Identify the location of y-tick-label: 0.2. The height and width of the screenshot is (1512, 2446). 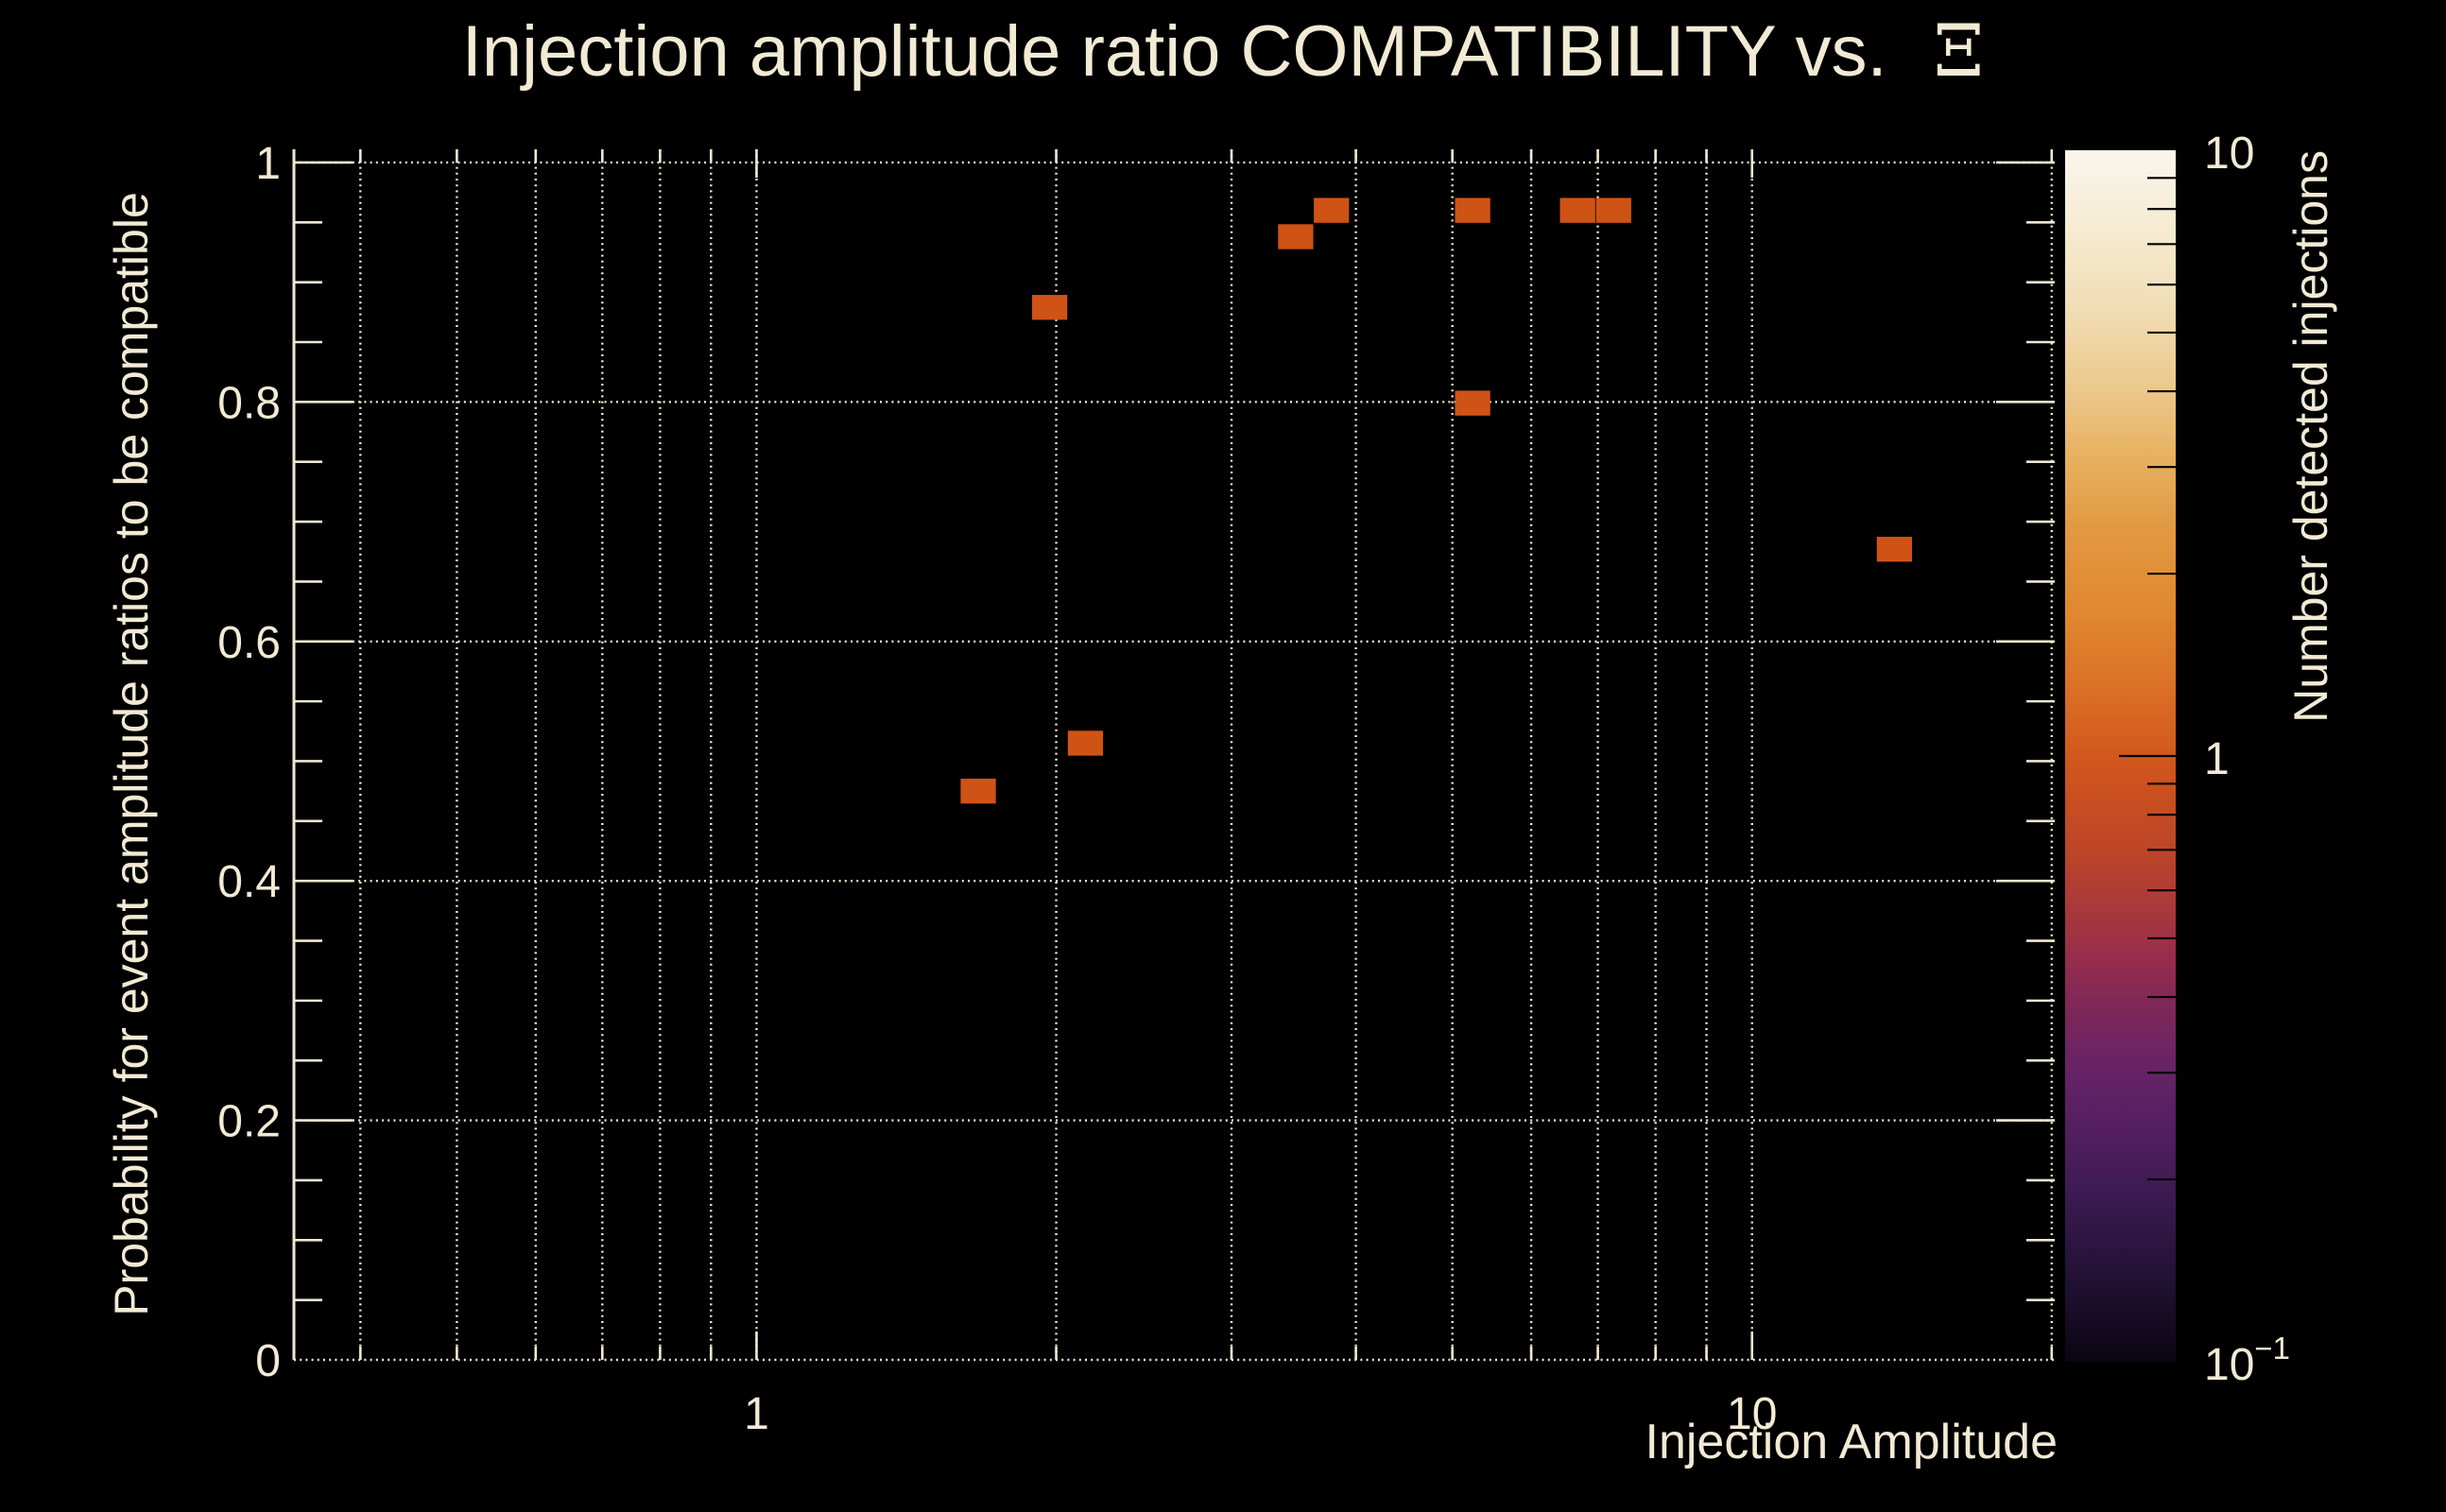
(249, 1122).